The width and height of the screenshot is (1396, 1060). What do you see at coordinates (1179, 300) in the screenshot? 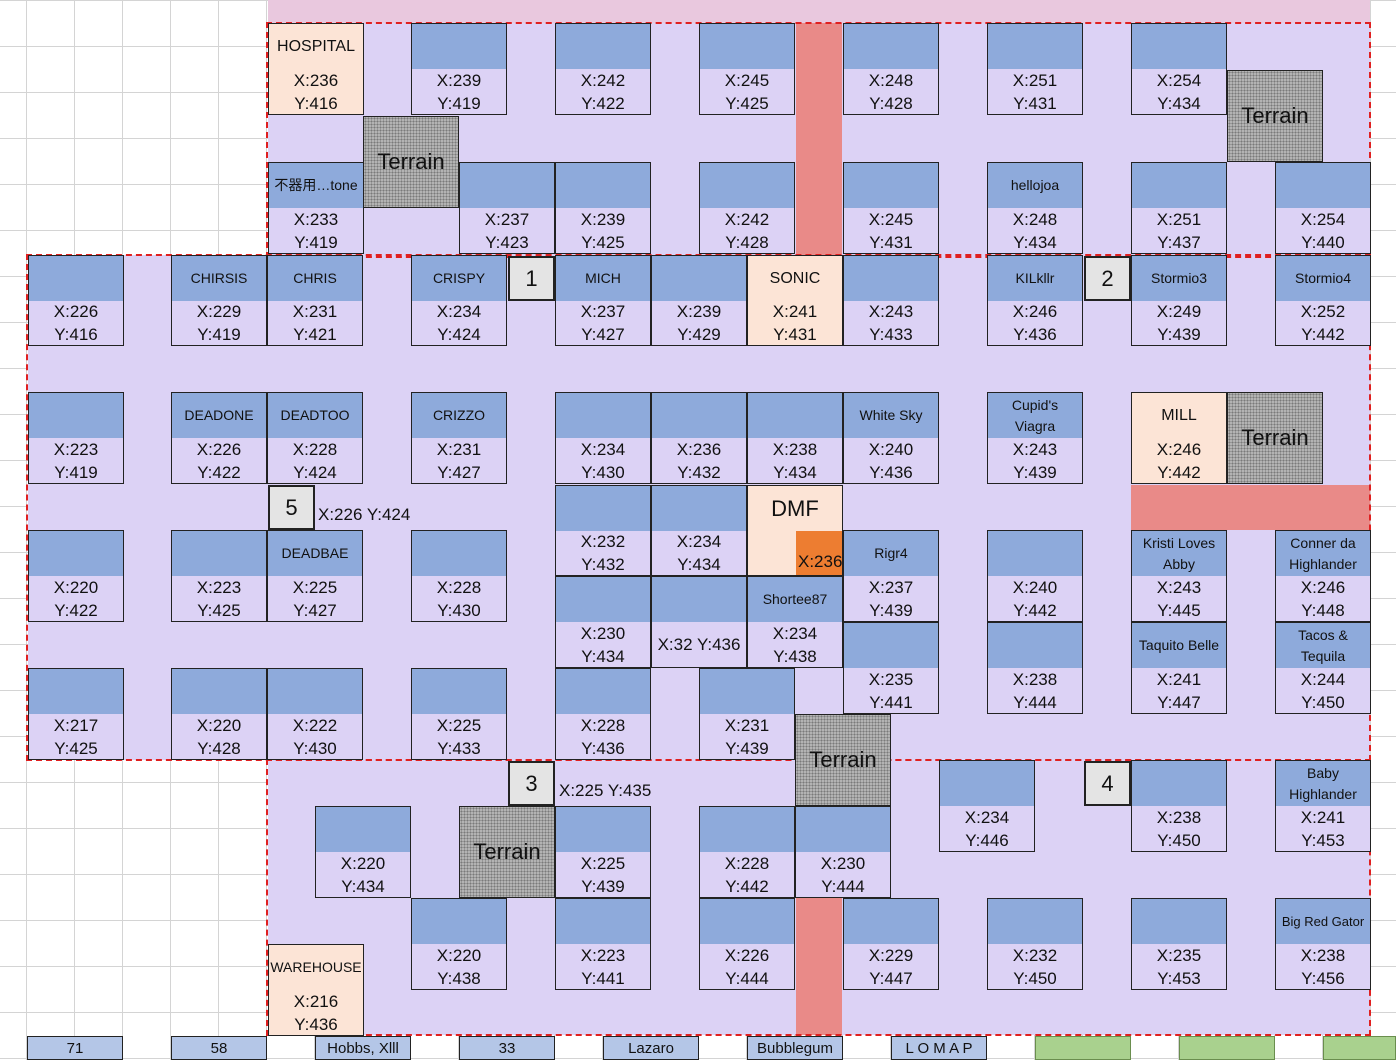
I see `plot: Stormio3 X:249 Y:439` at bounding box center [1179, 300].